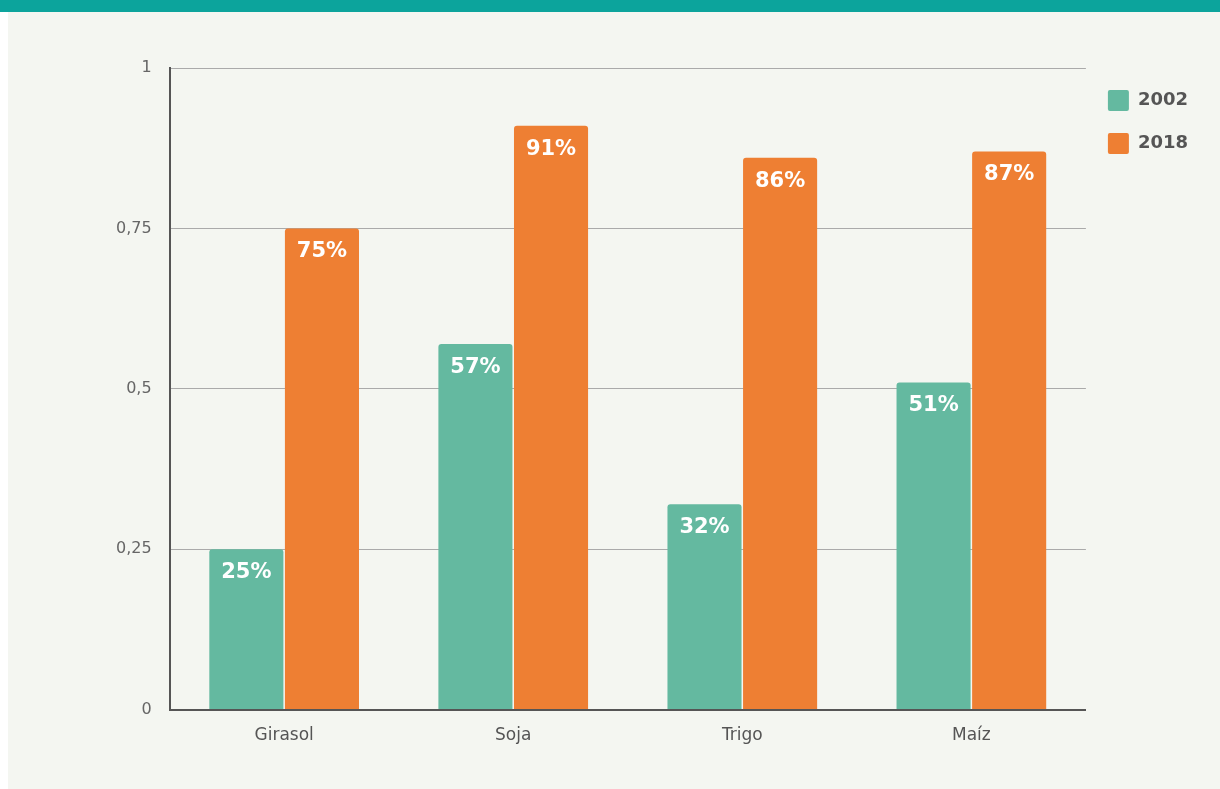 The image size is (1220, 789). Describe the element at coordinates (146, 708) in the screenshot. I see `y-tick-label: 0` at that location.